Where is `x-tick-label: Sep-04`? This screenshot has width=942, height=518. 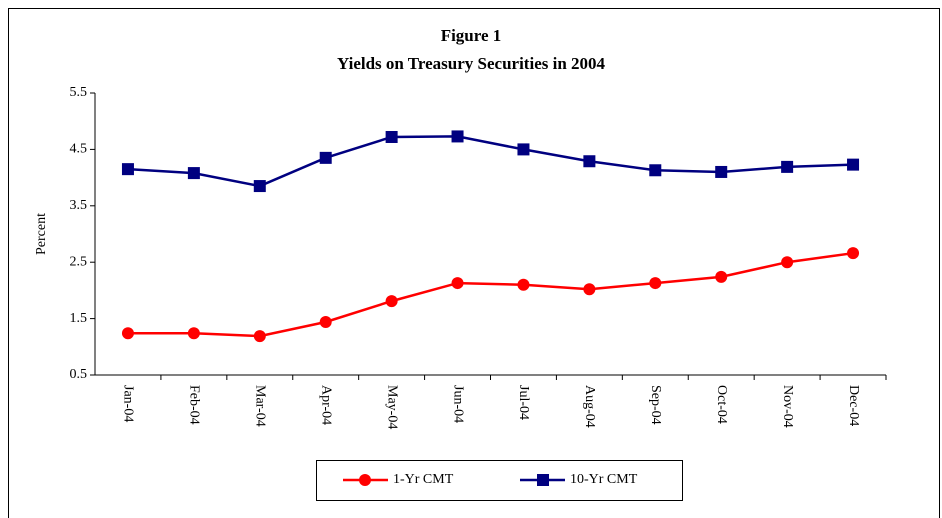 x-tick-label: Sep-04 is located at coordinates (655, 405).